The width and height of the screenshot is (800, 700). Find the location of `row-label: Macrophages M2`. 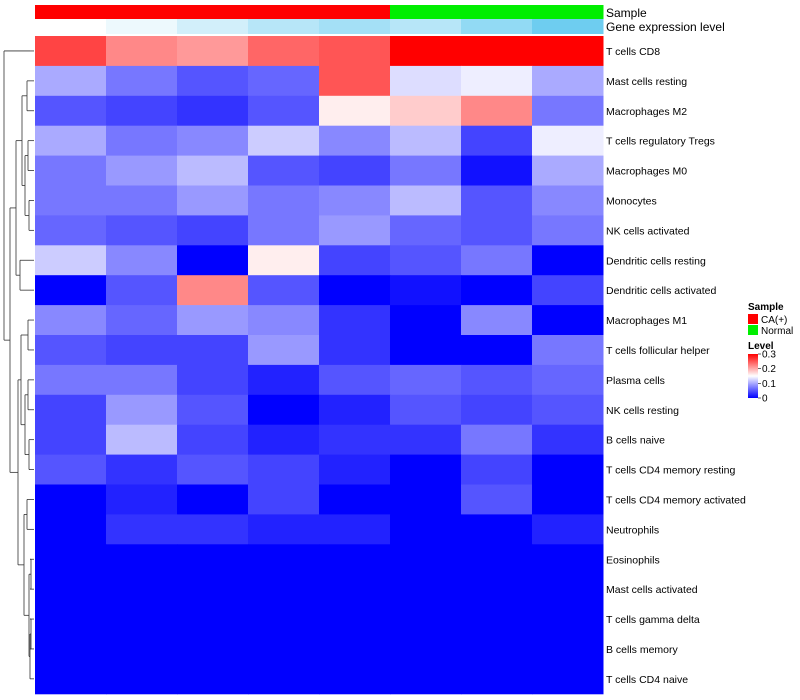

row-label: Macrophages M2 is located at coordinates (646, 112).